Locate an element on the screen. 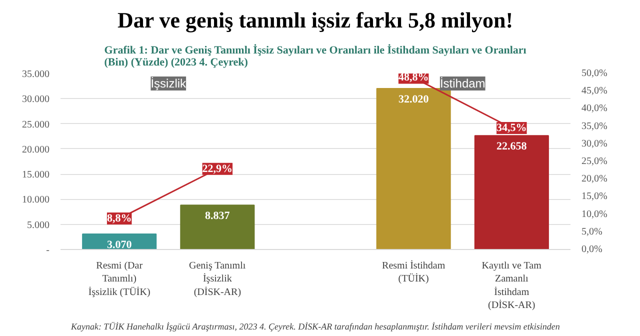 The width and height of the screenshot is (640, 336). chart-title: Dar ve geniş tanımlı işsiz farkı 5,8 milyon! is located at coordinates (316, 20).